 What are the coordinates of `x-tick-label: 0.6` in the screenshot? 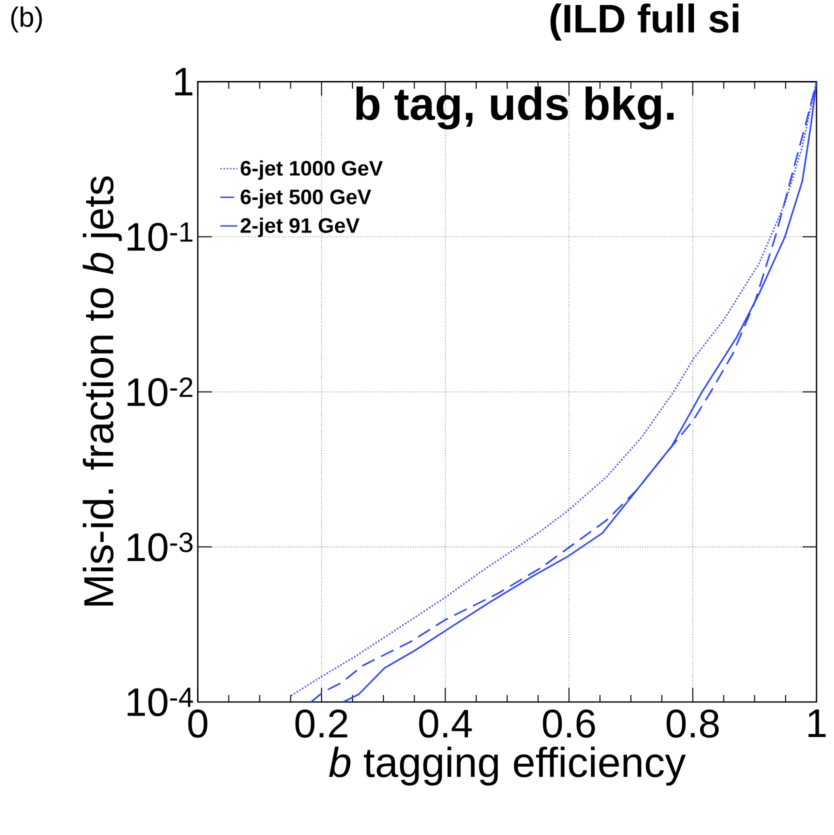 It's located at (568, 724).